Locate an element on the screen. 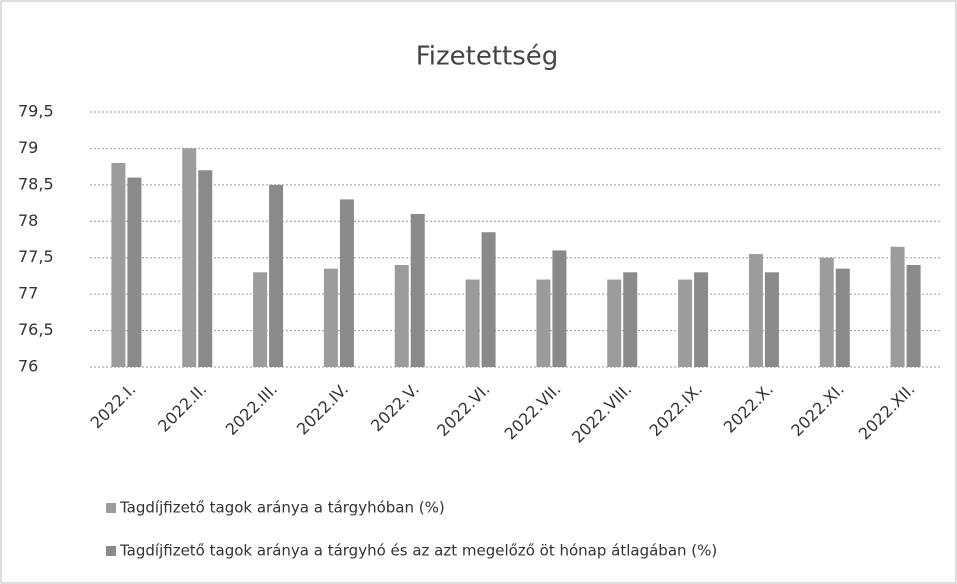 Image resolution: width=957 pixels, height=584 pixels. y-tick-label: 79,5 is located at coordinates (36, 111).